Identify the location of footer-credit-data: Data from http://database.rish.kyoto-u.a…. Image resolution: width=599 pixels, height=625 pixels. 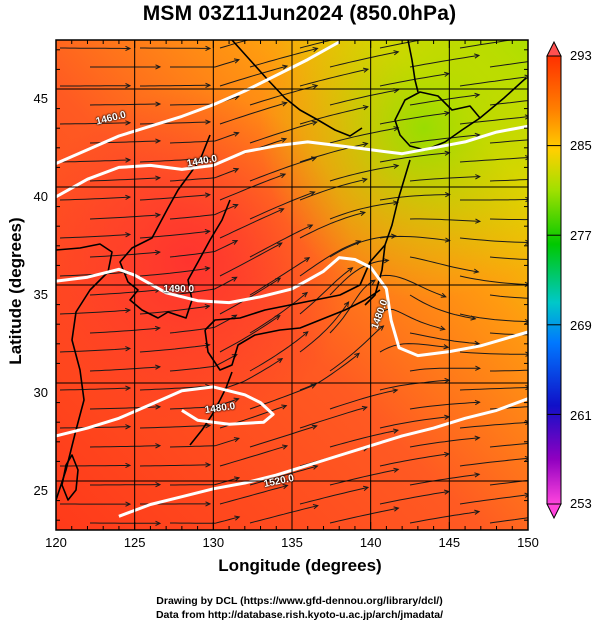
(299, 615).